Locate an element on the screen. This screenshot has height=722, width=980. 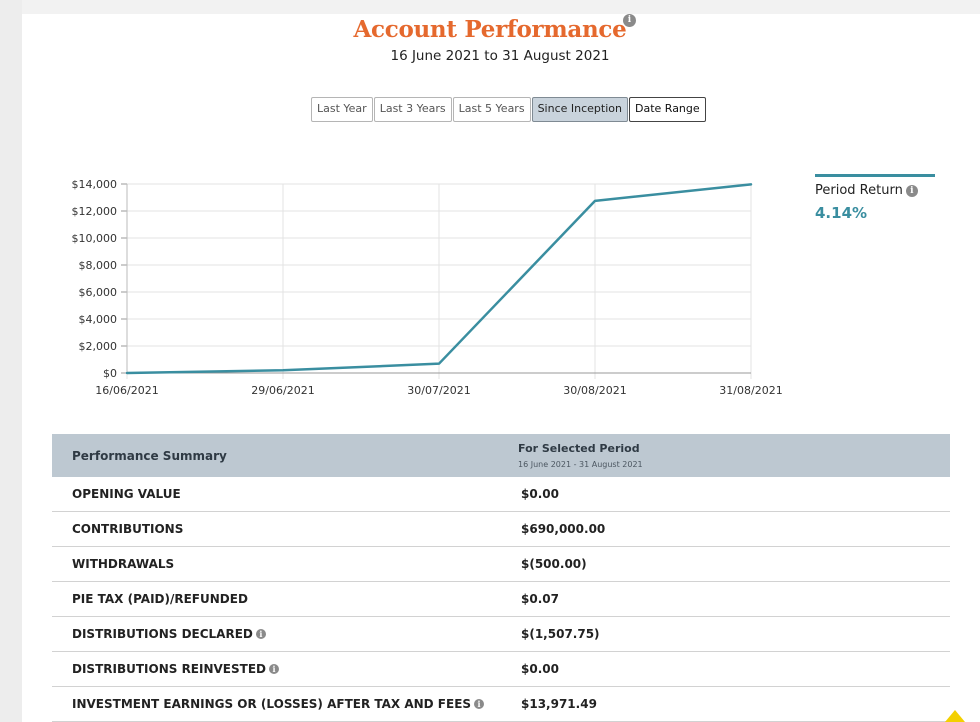
table-row: DISTRIBUTIONS REINVESTED i $0.00 is located at coordinates (501, 669).